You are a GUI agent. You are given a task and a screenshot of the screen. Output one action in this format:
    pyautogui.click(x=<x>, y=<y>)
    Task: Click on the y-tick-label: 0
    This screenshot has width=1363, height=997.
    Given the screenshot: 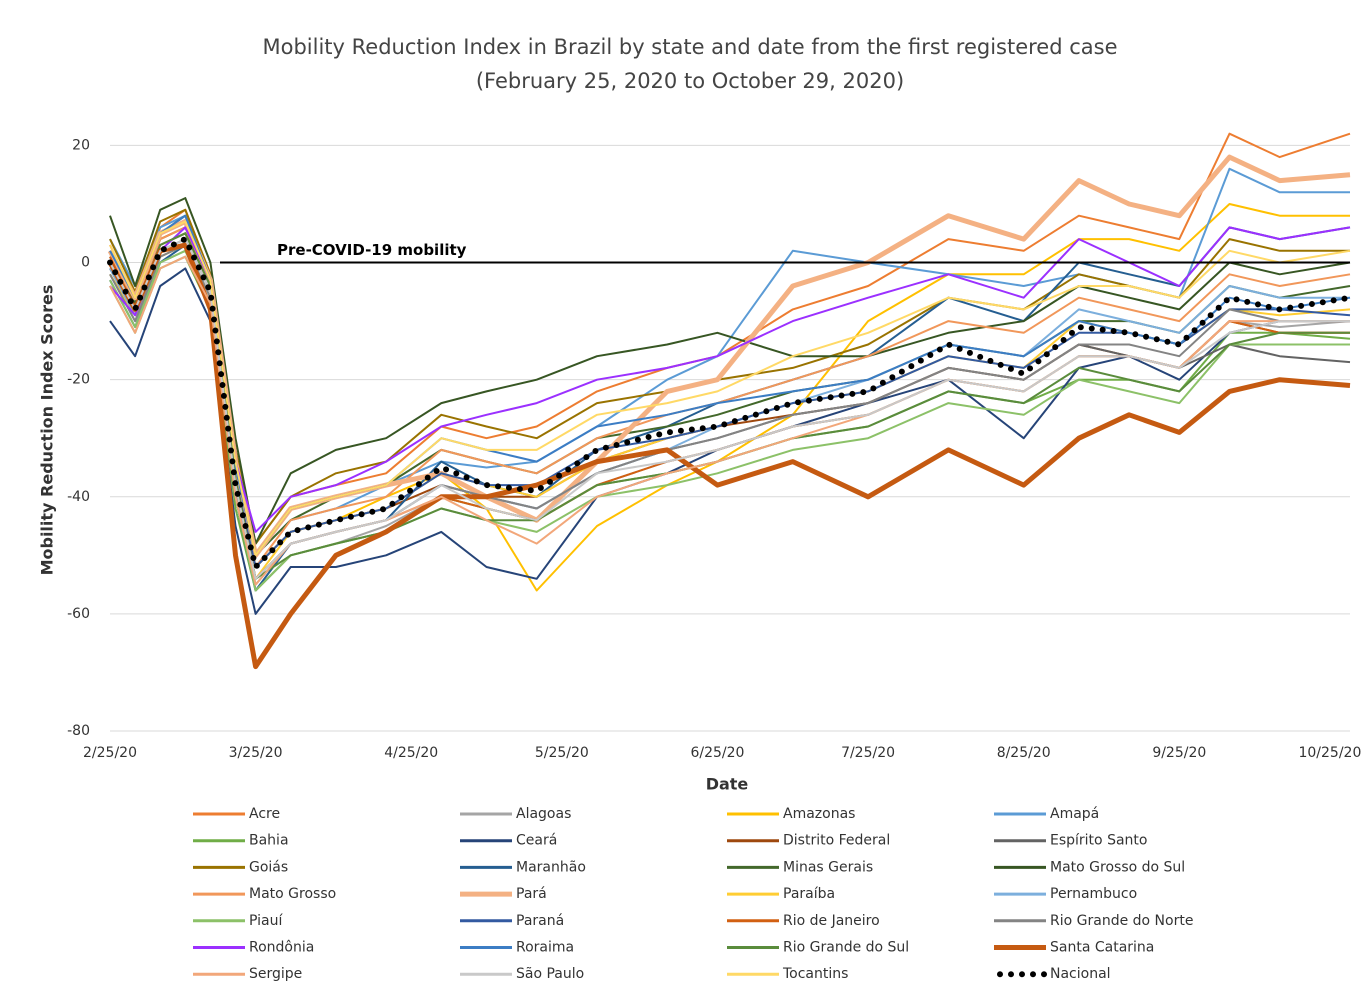 What is the action you would take?
    pyautogui.click(x=85, y=263)
    